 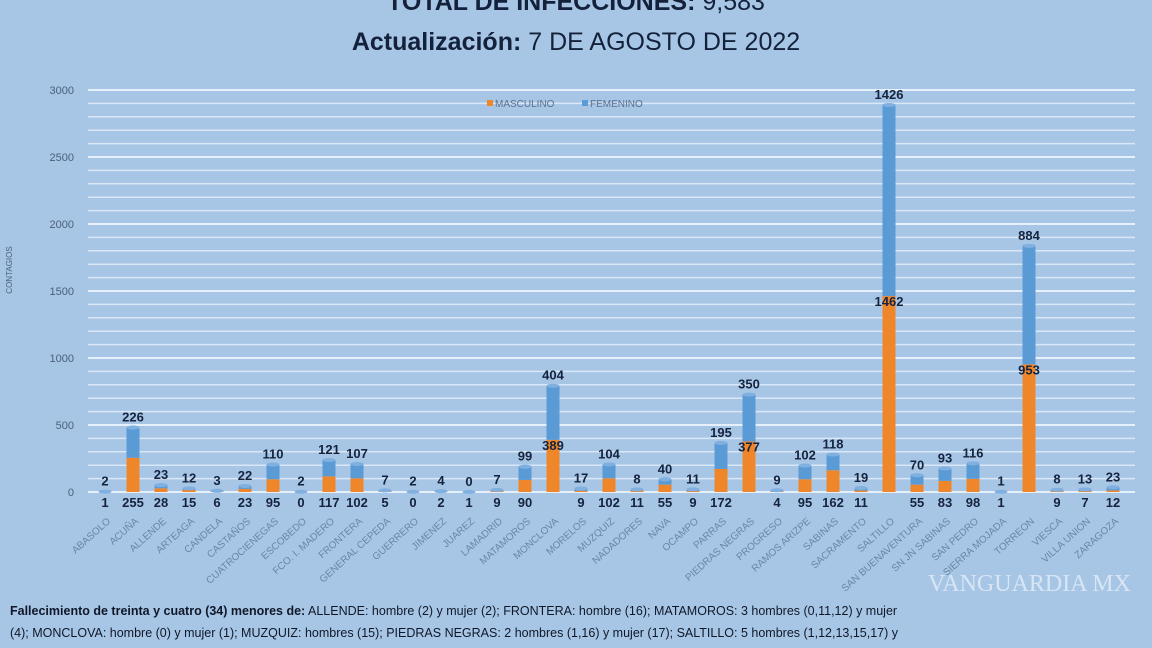 What do you see at coordinates (616, 104) in the screenshot?
I see `legend-label: FEMENINO` at bounding box center [616, 104].